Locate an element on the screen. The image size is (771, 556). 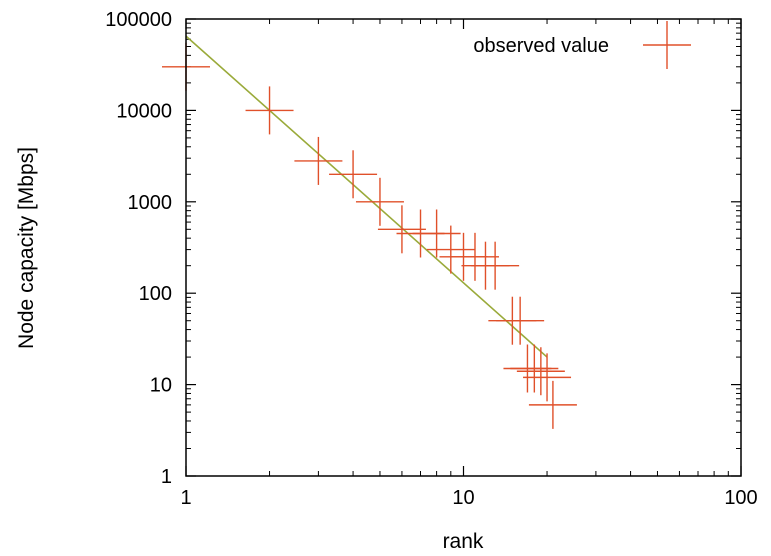
y-tick-label: 100000 is located at coordinates (138, 20).